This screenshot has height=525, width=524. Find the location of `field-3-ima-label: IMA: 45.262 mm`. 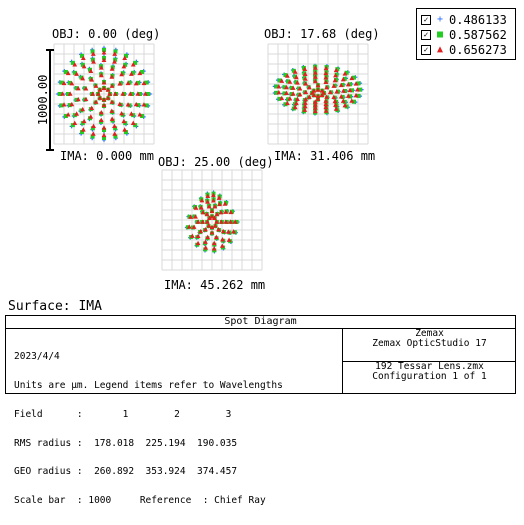

field-3-ima-label: IMA: 45.262 mm is located at coordinates (214, 285).